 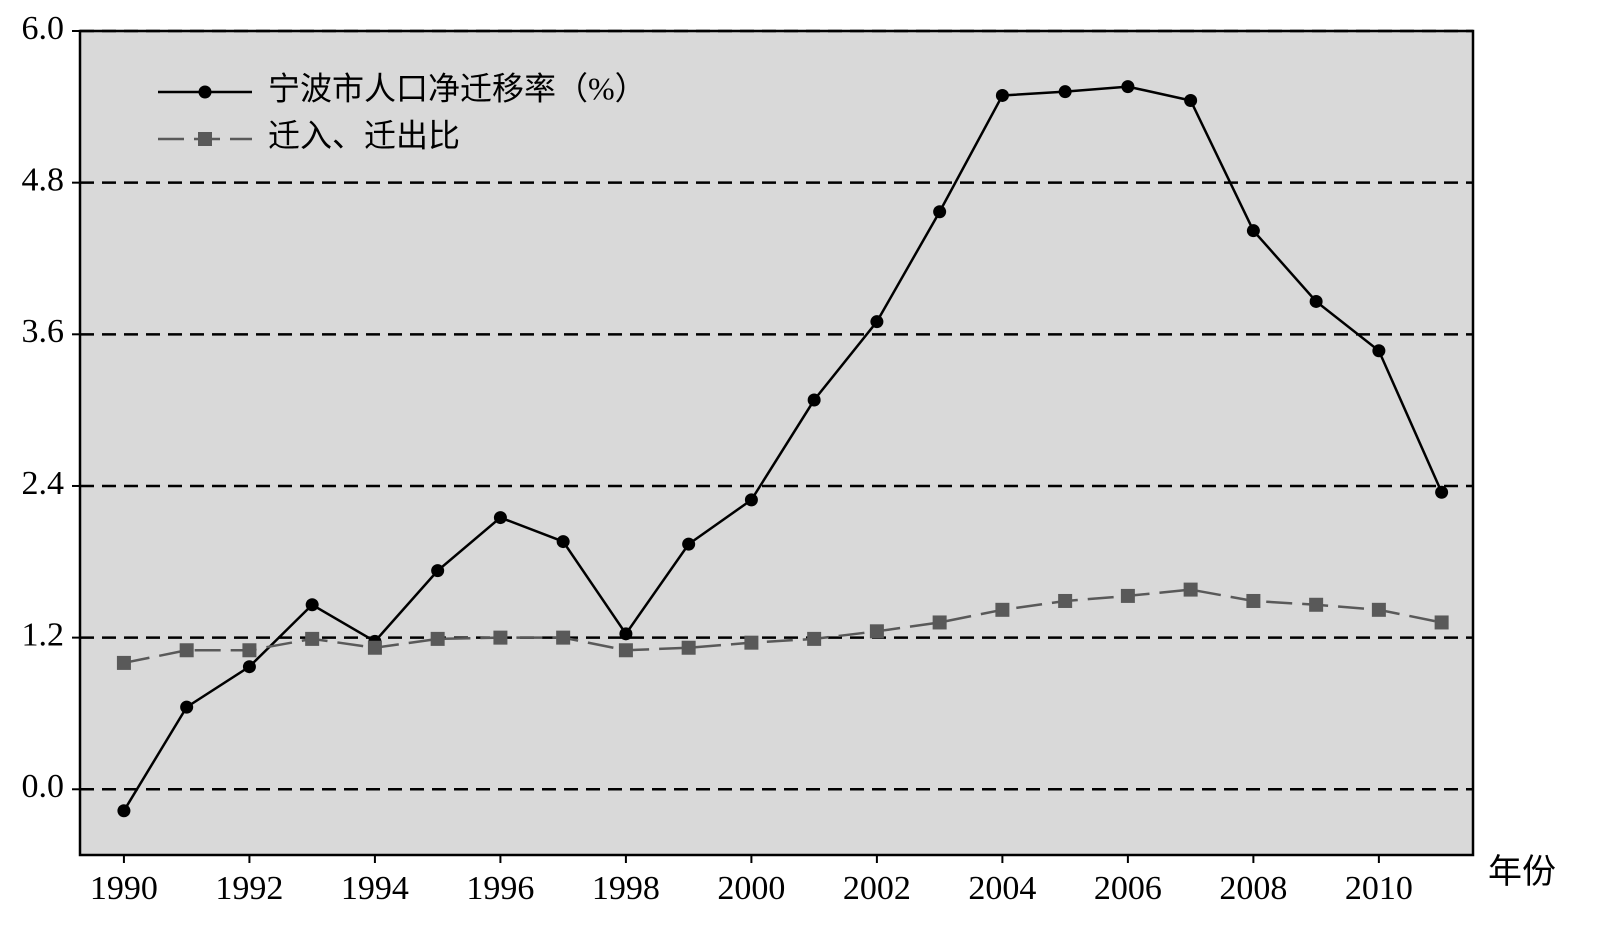 What do you see at coordinates (1002, 888) in the screenshot?
I see `x-tick-label: 2004` at bounding box center [1002, 888].